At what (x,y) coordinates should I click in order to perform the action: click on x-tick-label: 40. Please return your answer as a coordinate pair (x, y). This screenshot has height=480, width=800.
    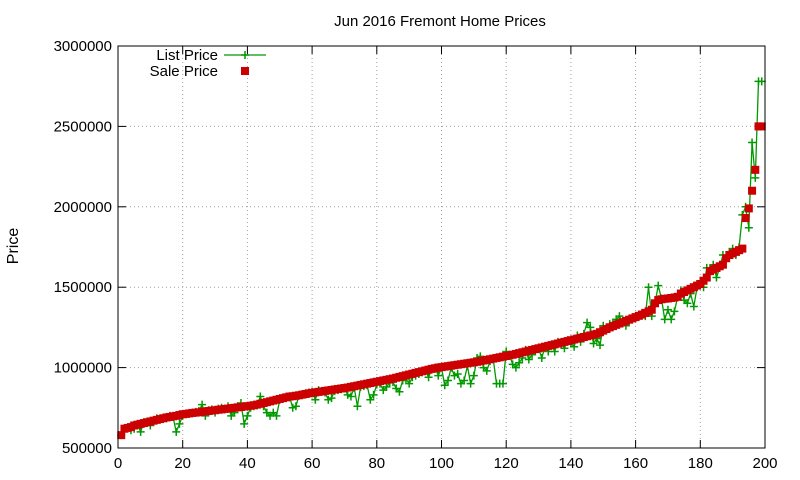
    Looking at the image, I should click on (247, 463).